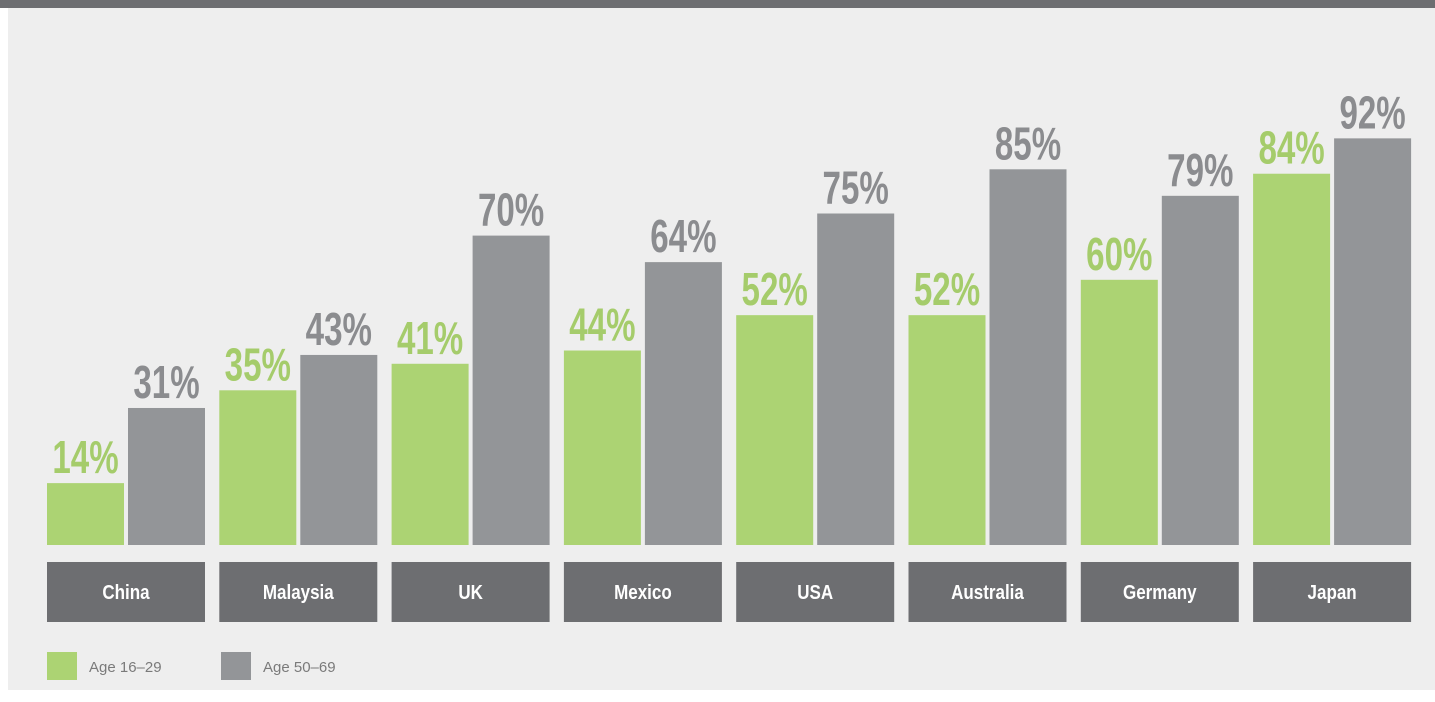 The image size is (1435, 702). What do you see at coordinates (430, 339) in the screenshot?
I see `value-label: 41%` at bounding box center [430, 339].